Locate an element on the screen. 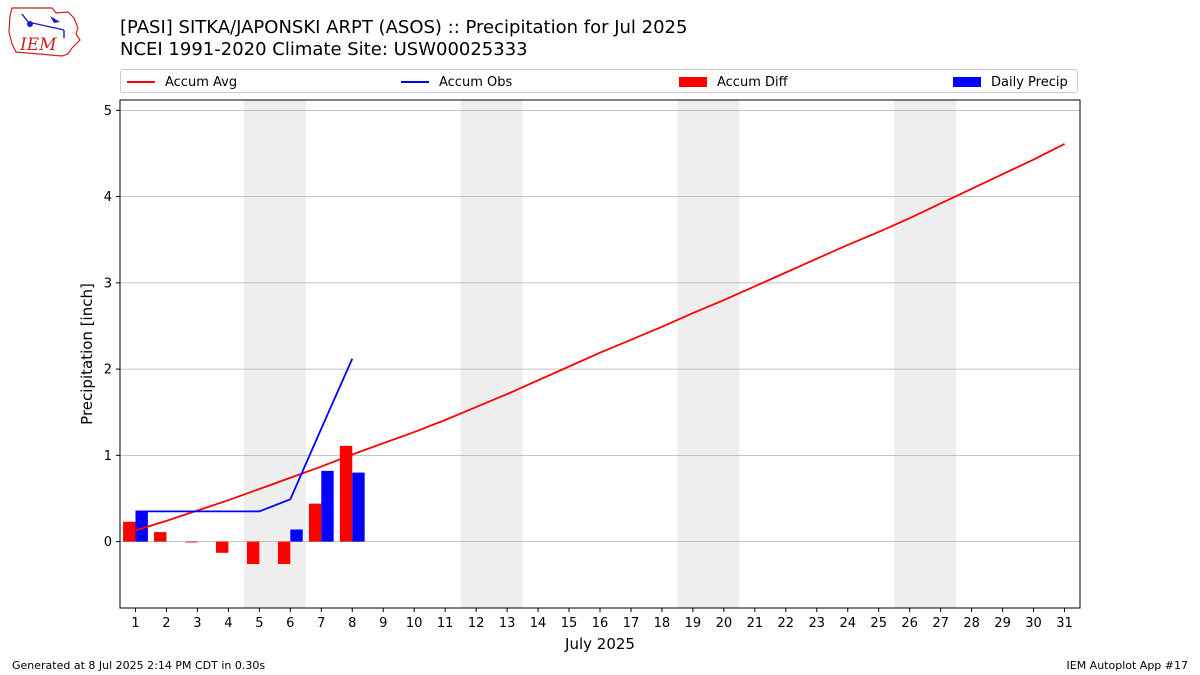  iem-logo: IEM is located at coordinates (44, 32).